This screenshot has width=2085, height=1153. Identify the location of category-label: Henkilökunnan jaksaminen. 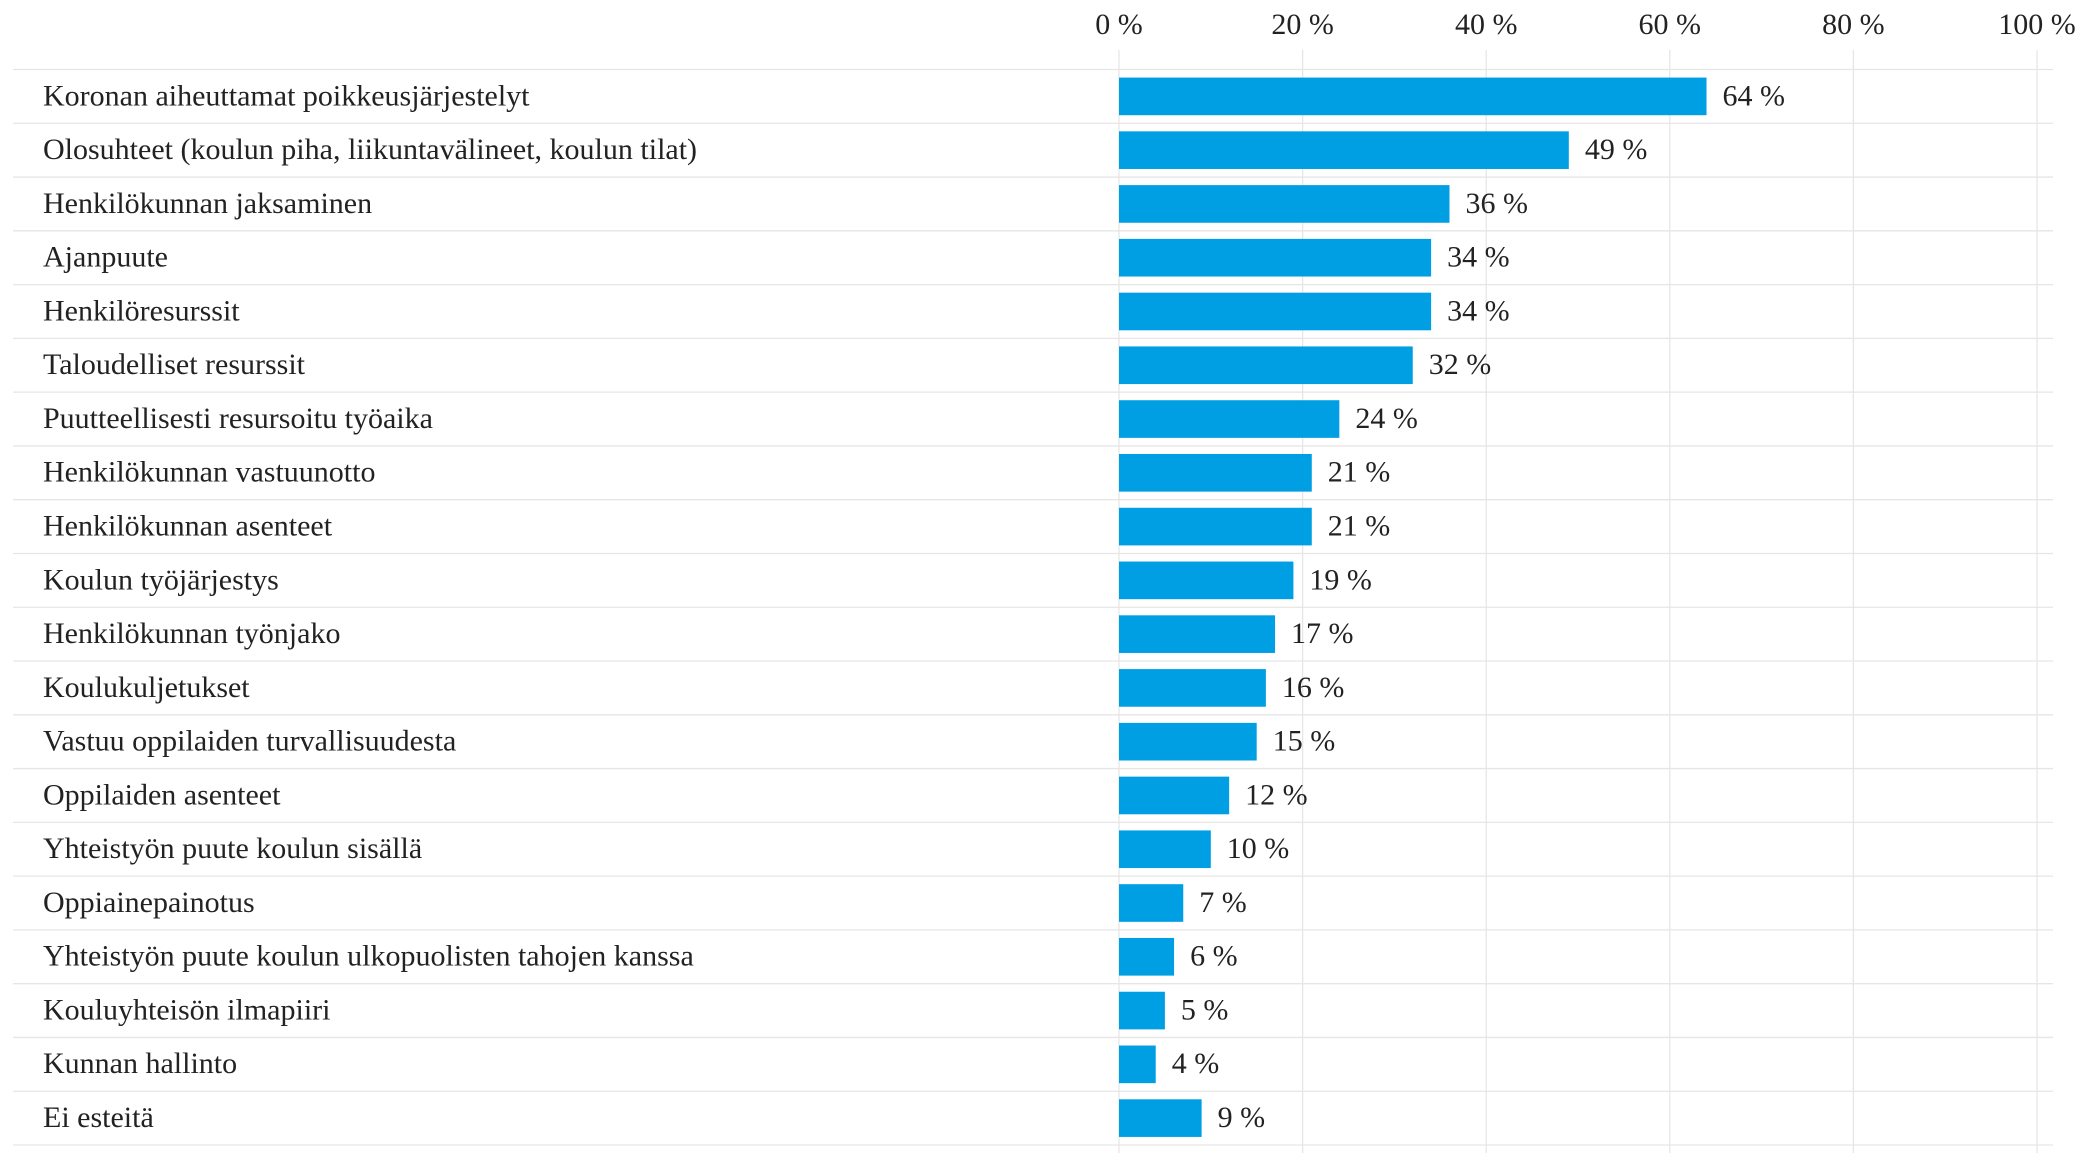
(207, 203).